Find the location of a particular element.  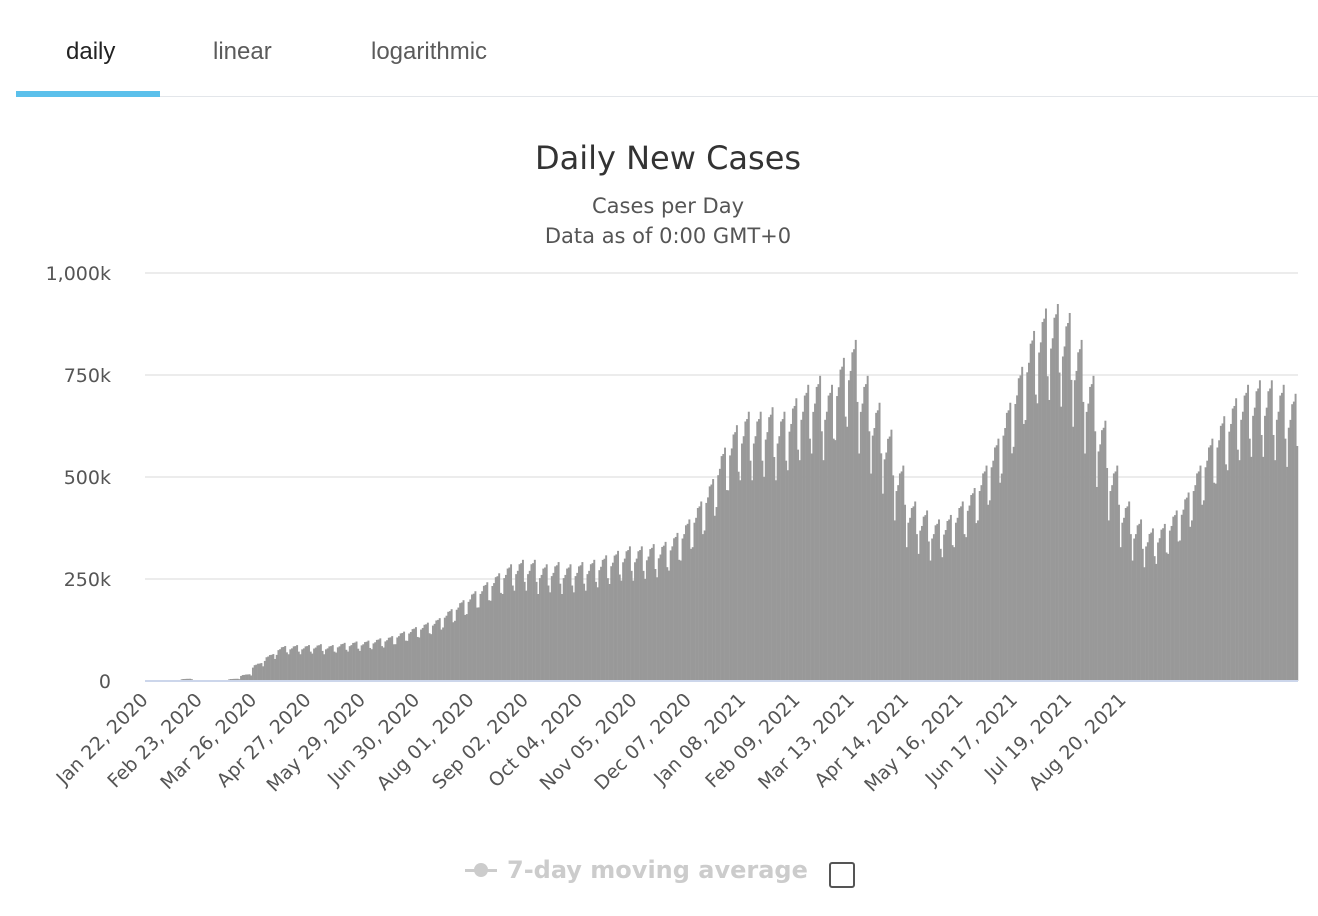

legend-item-moving-average: 7-day moving average is located at coordinates (636, 870).